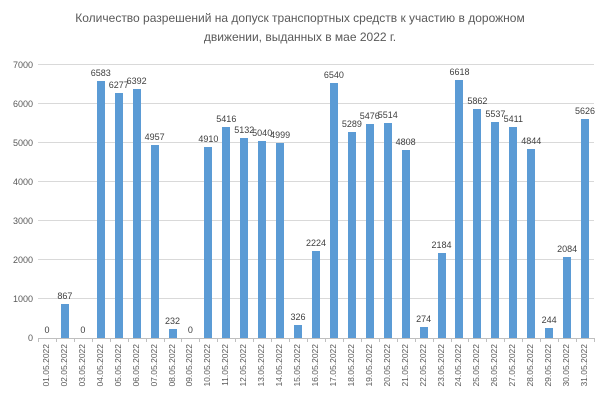 The height and width of the screenshot is (408, 600). Describe the element at coordinates (351, 124) in the screenshot. I see `bar-value-label: 5289` at that location.